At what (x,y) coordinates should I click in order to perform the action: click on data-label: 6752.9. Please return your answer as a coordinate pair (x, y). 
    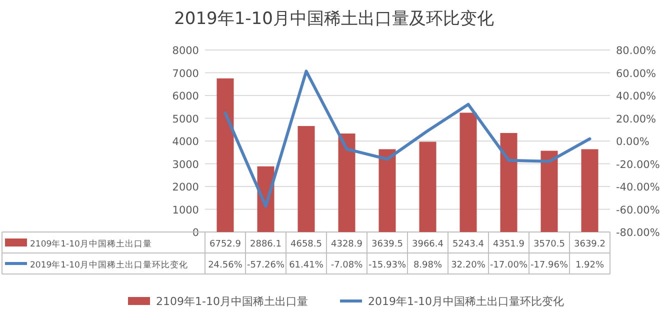
    Looking at the image, I should click on (226, 245).